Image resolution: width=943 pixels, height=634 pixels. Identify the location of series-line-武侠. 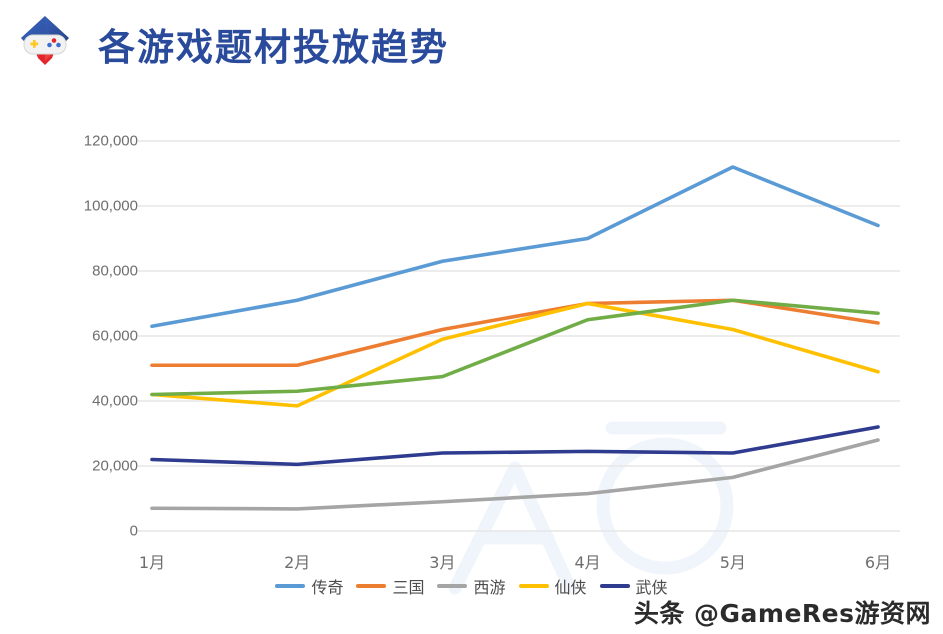
(515, 446).